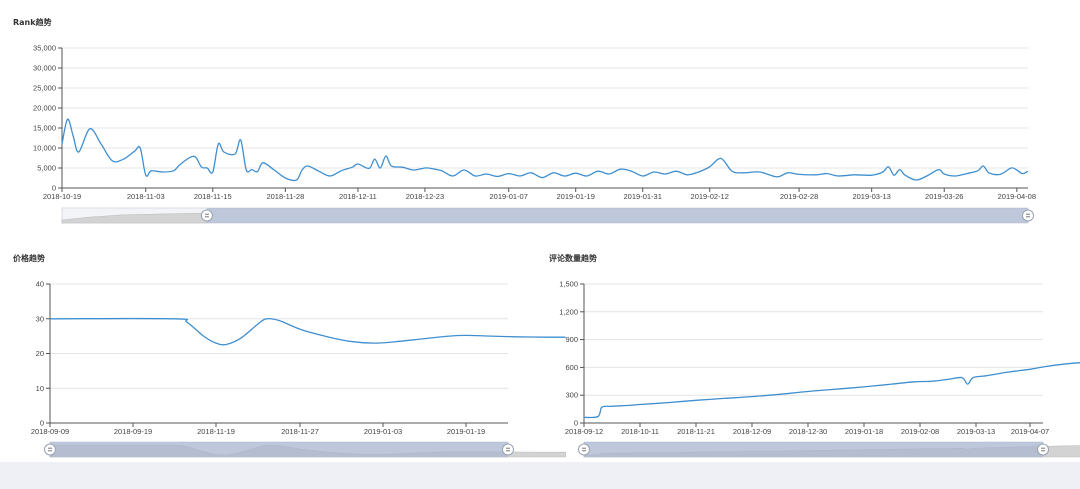  I want to click on y-tick-label: 20, so click(40, 353).